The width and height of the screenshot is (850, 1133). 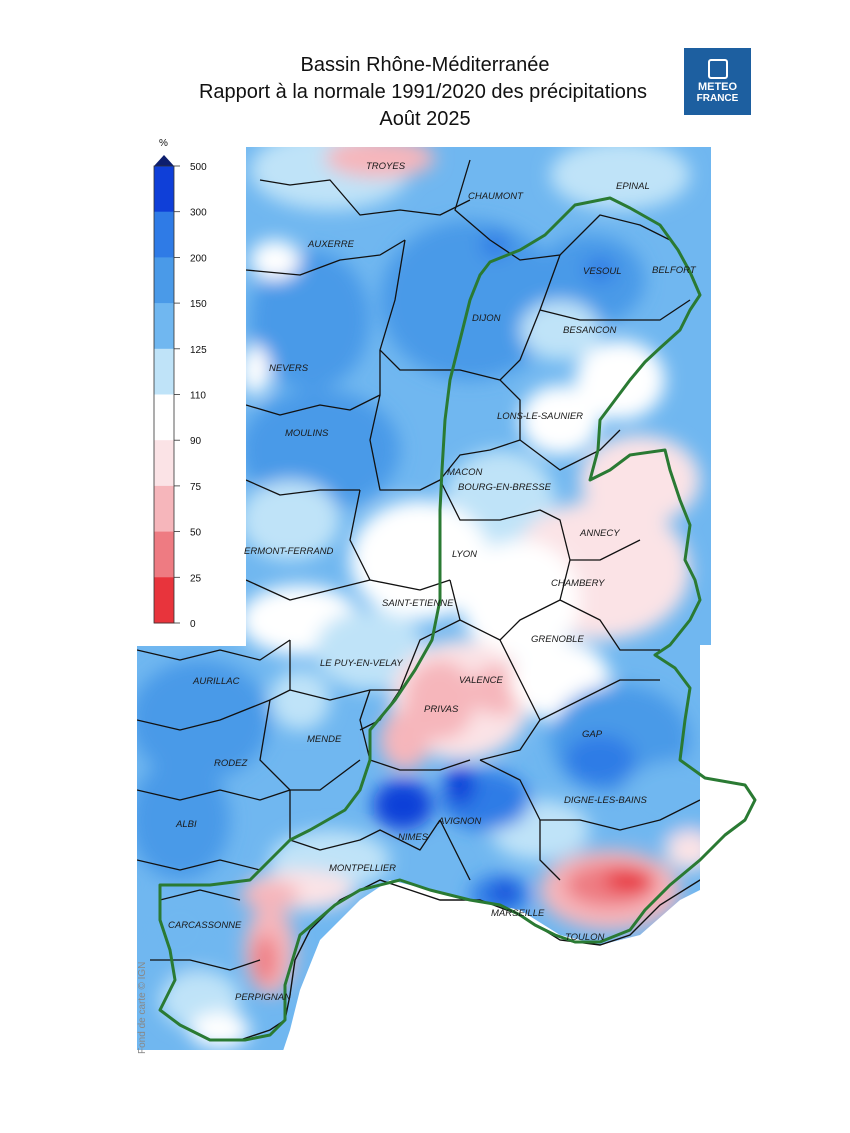 I want to click on city-label-dijon: DIJON, so click(x=486, y=318).